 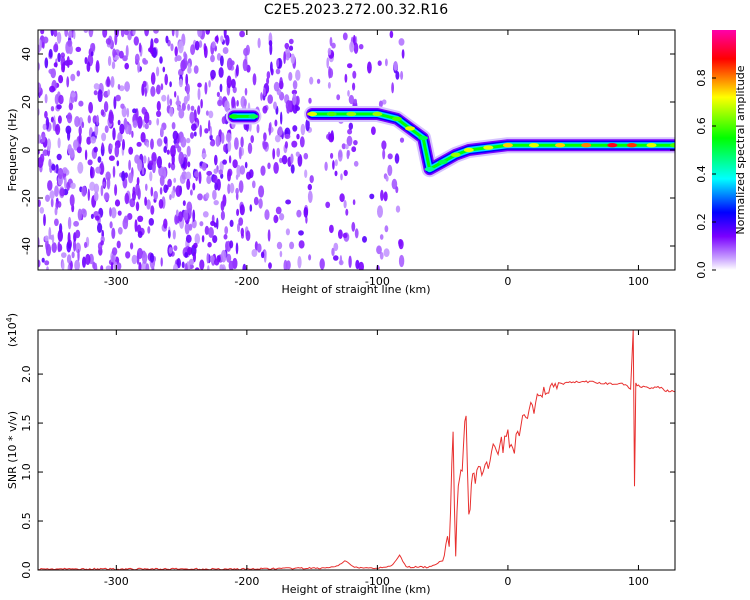 What do you see at coordinates (507, 281) in the screenshot?
I see `spectrogram-x-tick-label: 0` at bounding box center [507, 281].